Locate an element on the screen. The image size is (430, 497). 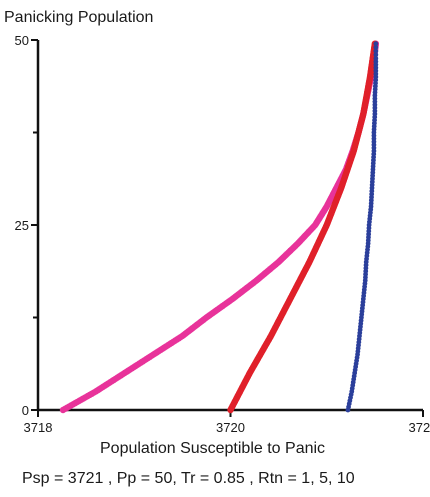
y-axis-label: Panicking Population is located at coordinates (79, 17).